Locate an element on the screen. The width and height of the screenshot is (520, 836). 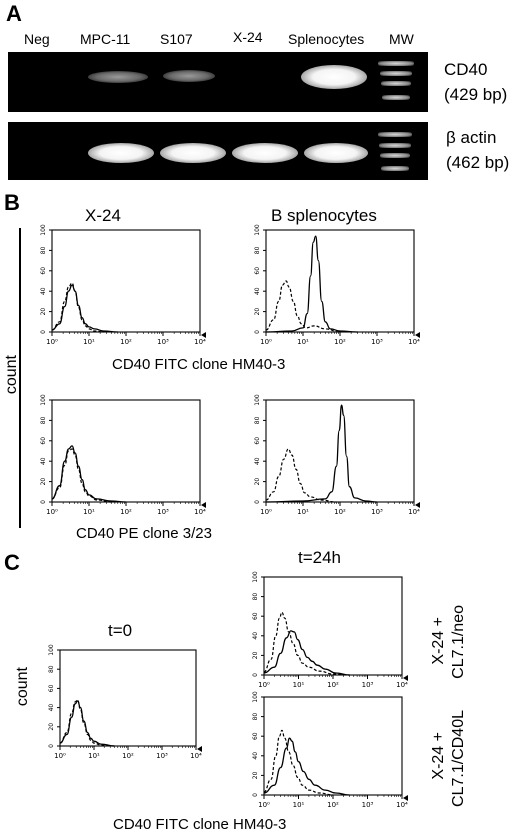
panel-c-letter: C is located at coordinates (12, 562).